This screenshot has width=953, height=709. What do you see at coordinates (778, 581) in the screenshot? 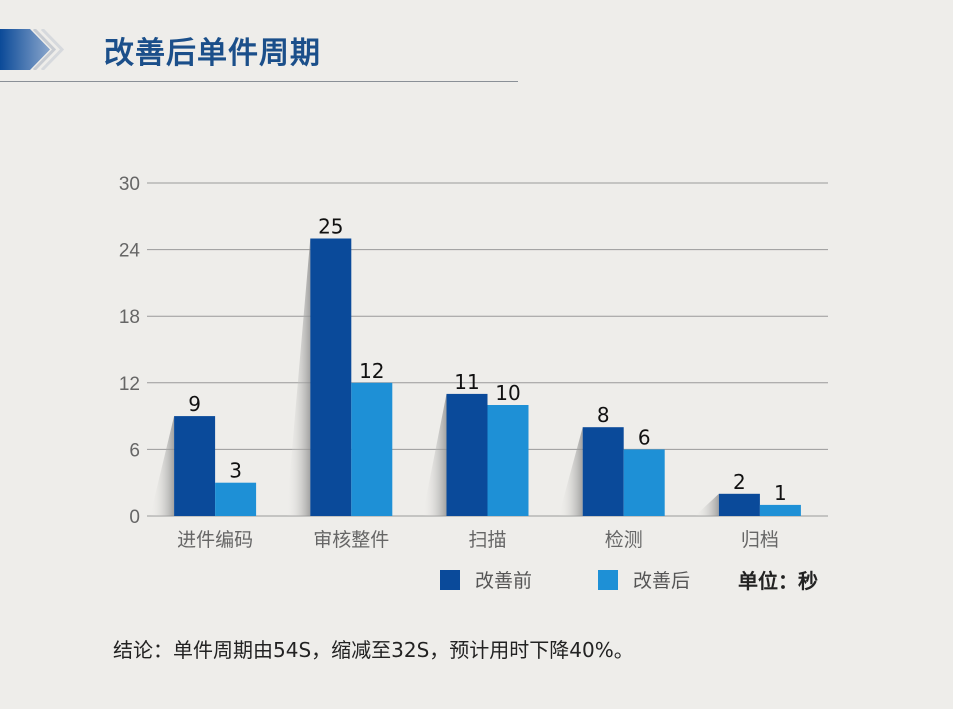
I see `unit-label: 单位：秒` at bounding box center [778, 581].